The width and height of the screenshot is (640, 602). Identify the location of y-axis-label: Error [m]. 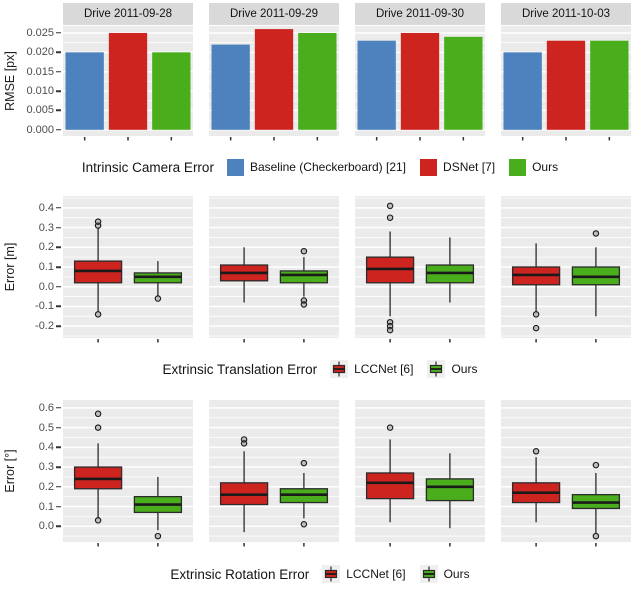
(10, 267).